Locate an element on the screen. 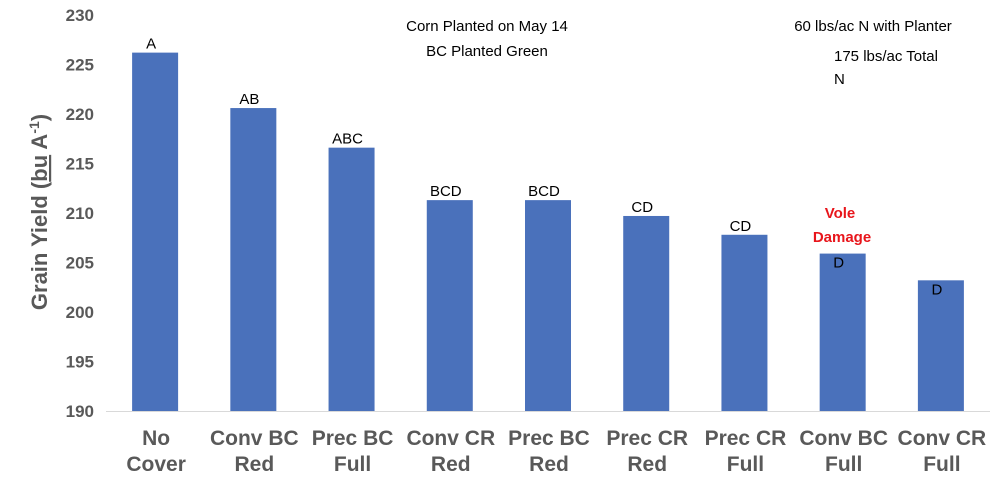 The image size is (1000, 482). x-category-label: No is located at coordinates (156, 438).